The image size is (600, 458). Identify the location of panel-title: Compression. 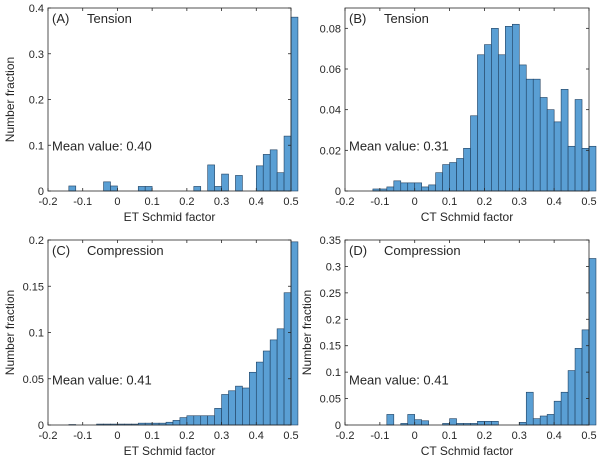
(125, 250).